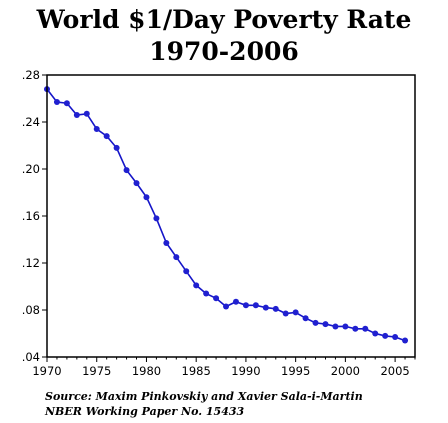 Image resolution: width=448 pixels, height=423 pixels. What do you see at coordinates (196, 371) in the screenshot?
I see `x-tick-label: 1985` at bounding box center [196, 371].